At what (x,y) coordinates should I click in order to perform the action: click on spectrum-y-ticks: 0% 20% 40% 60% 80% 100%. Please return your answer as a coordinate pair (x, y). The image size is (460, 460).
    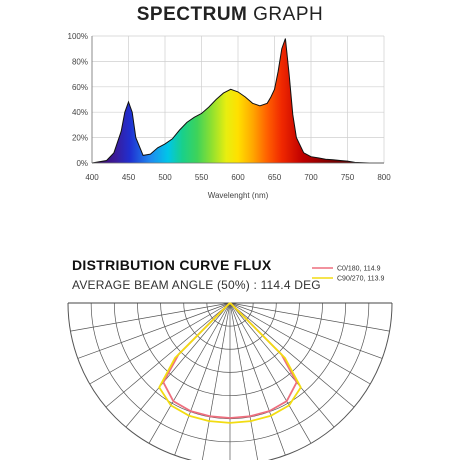
    Looking at the image, I should click on (78, 100).